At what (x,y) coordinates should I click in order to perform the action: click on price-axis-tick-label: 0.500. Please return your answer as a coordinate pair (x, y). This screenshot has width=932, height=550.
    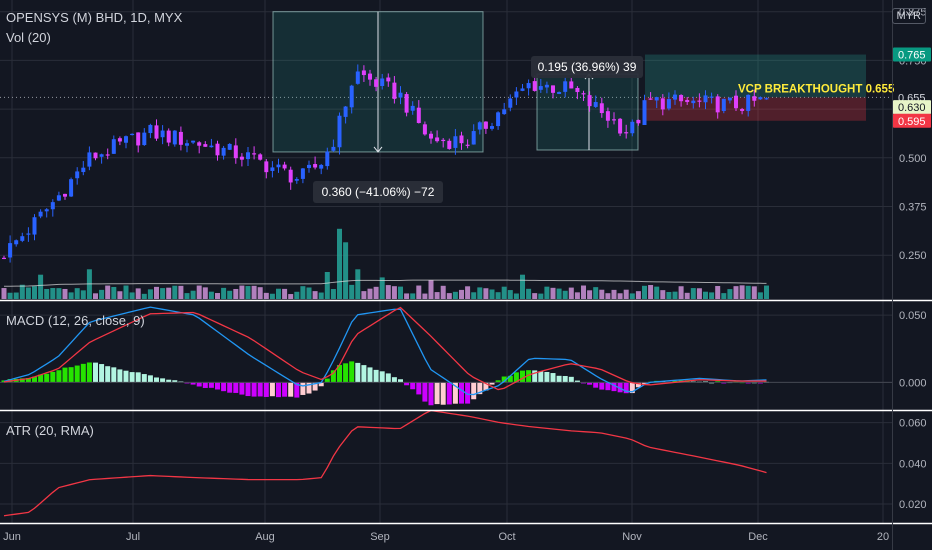
    Looking at the image, I should click on (913, 159).